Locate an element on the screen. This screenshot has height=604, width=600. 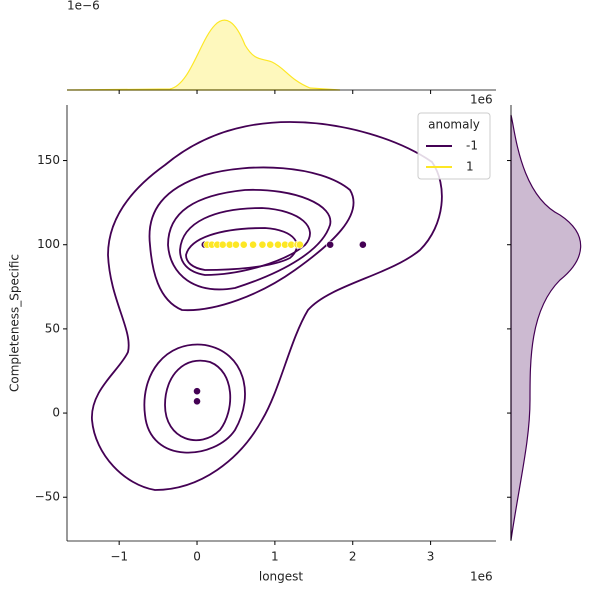
x-axis-label: longest is located at coordinates (281, 577).